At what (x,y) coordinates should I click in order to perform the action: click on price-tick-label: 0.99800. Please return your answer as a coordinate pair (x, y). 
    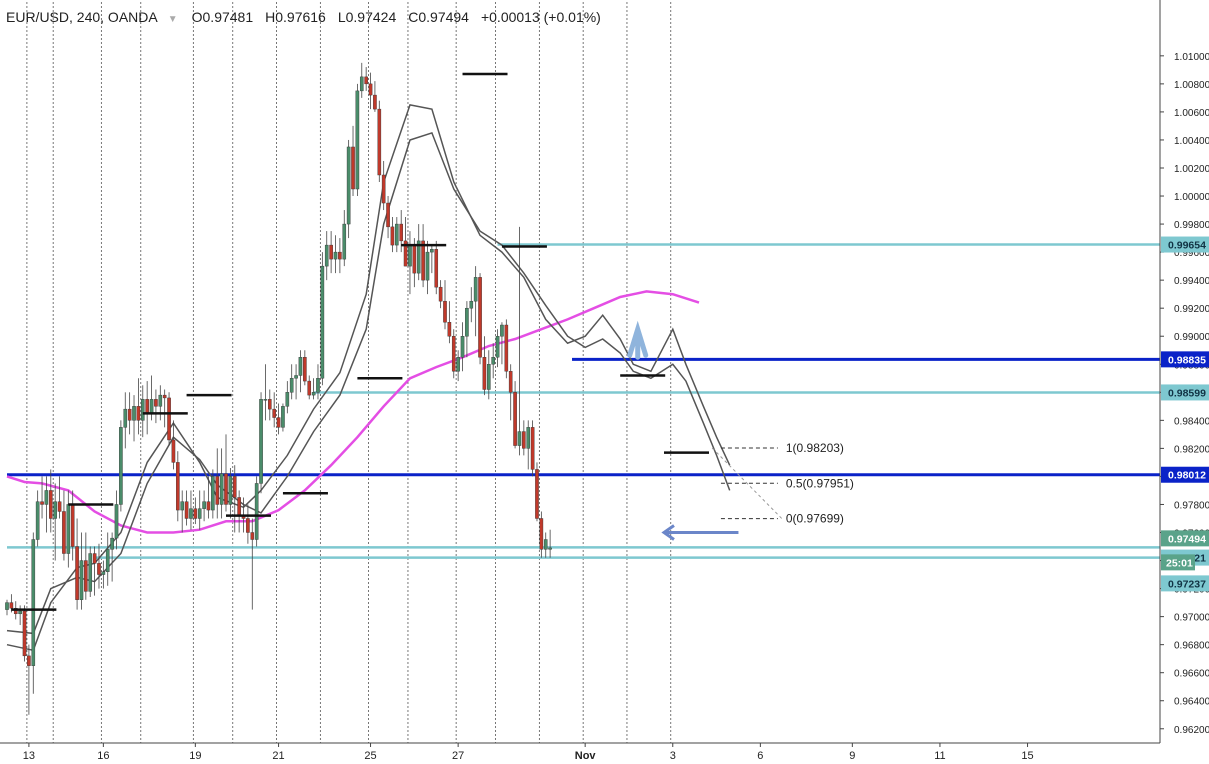
    Looking at the image, I should click on (1191, 225).